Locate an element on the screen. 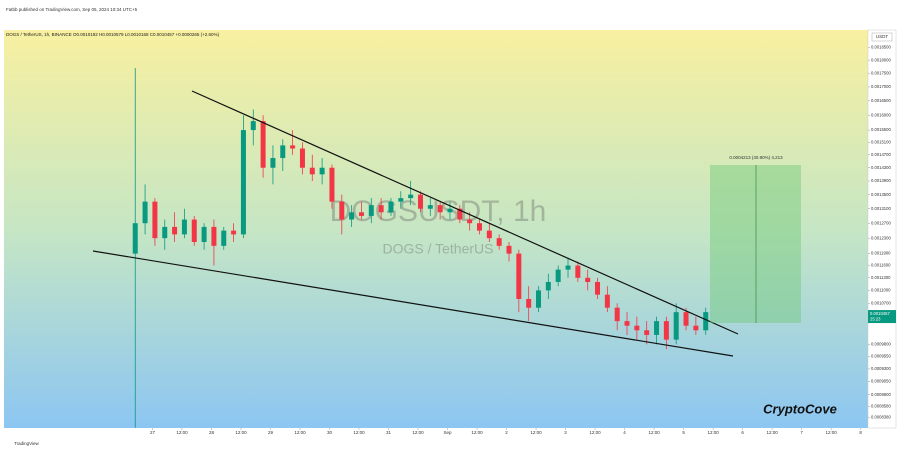 This screenshot has width=900, height=476. x-tick-label: 4 is located at coordinates (624, 432).